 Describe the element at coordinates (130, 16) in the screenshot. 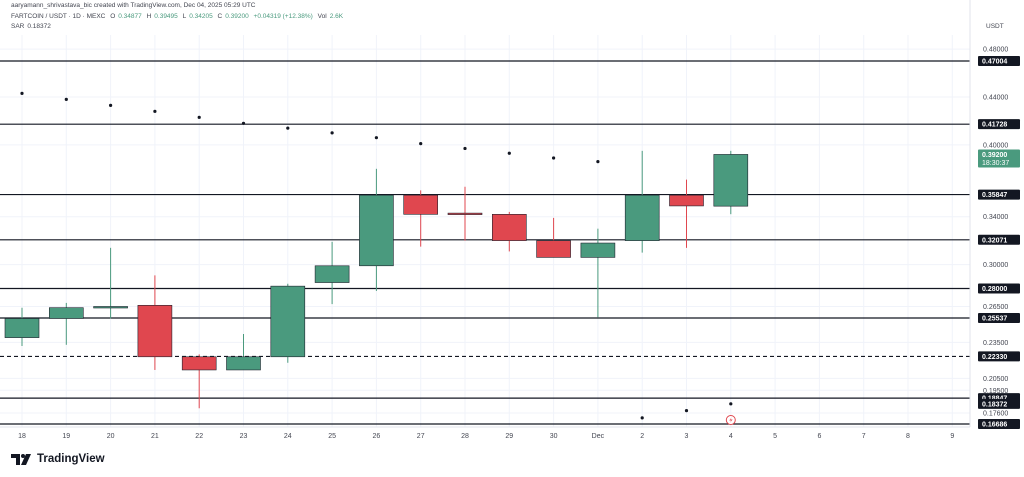

I see `open-value: 0.34877` at that location.